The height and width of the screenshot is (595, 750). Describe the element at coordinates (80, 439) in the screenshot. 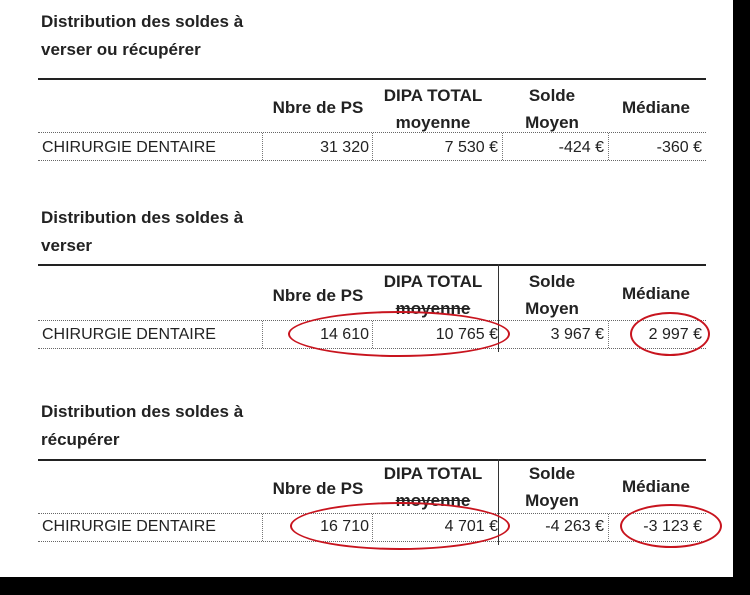

I see `section-title-line: récupérer` at that location.